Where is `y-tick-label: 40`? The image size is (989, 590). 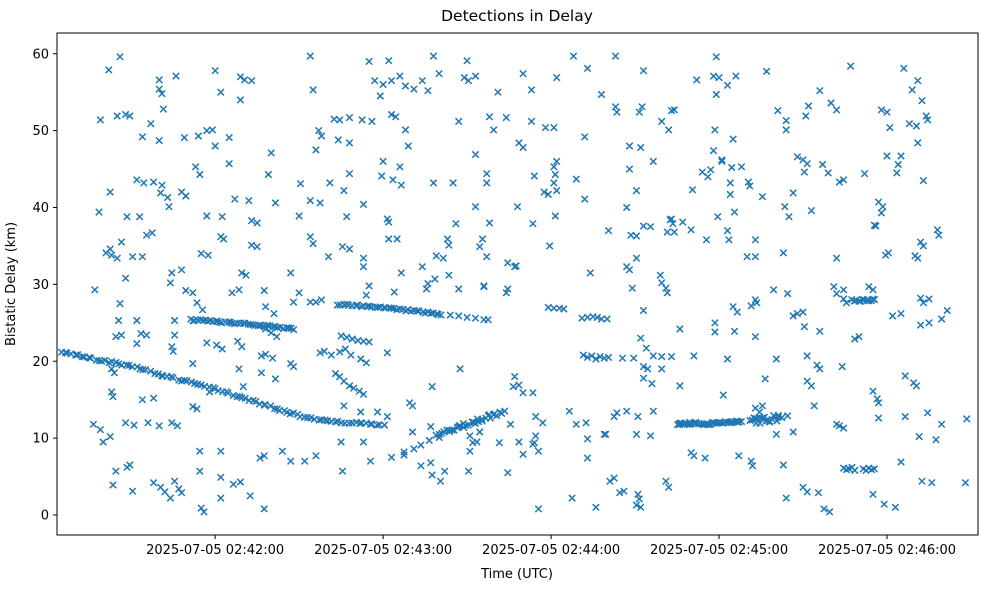 y-tick-label: 40 is located at coordinates (40, 208).